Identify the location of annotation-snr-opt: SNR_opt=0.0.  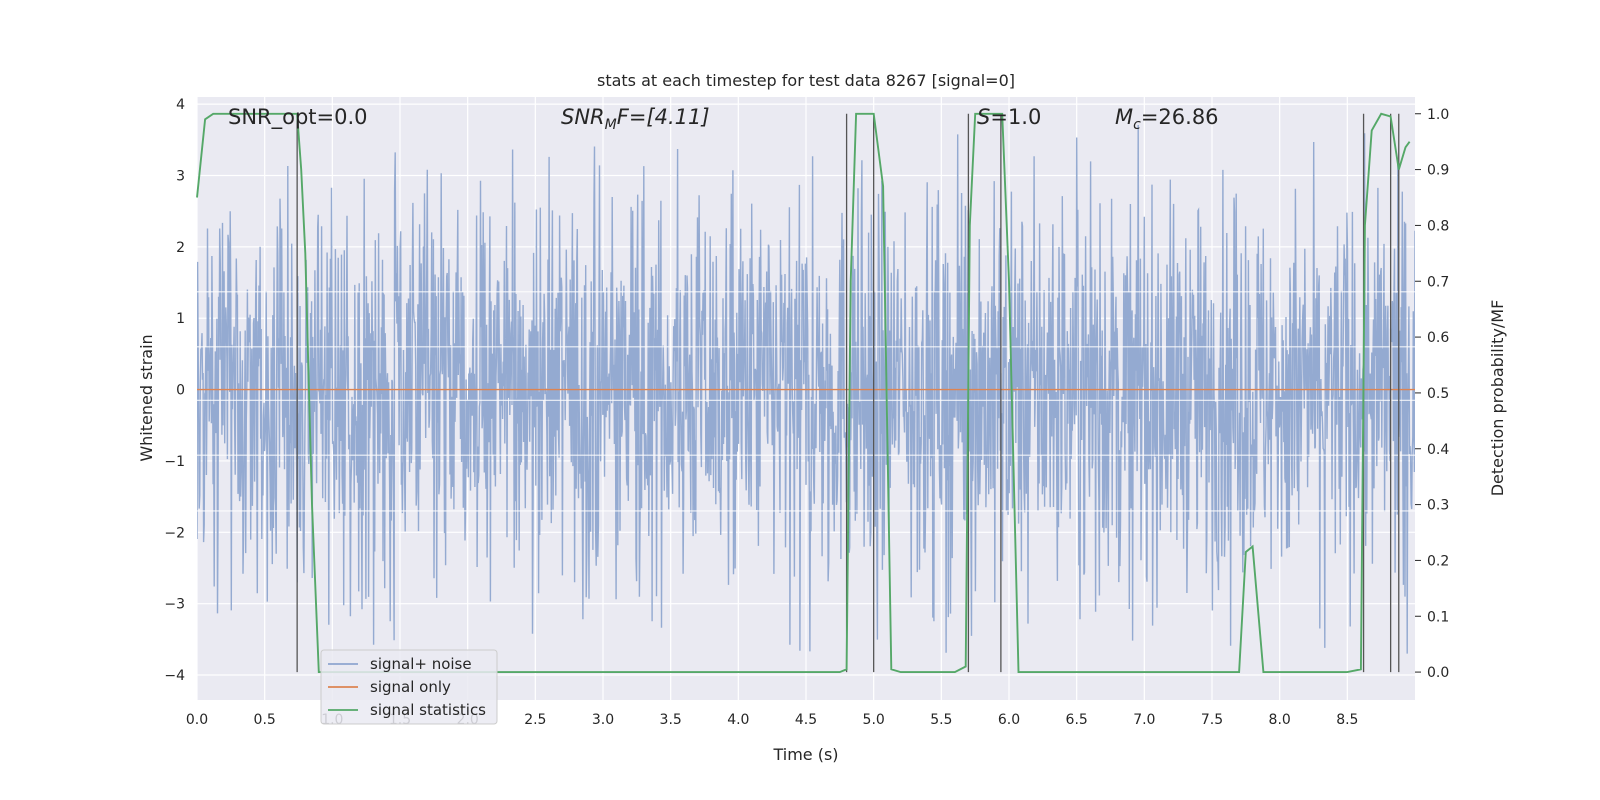
(298, 117).